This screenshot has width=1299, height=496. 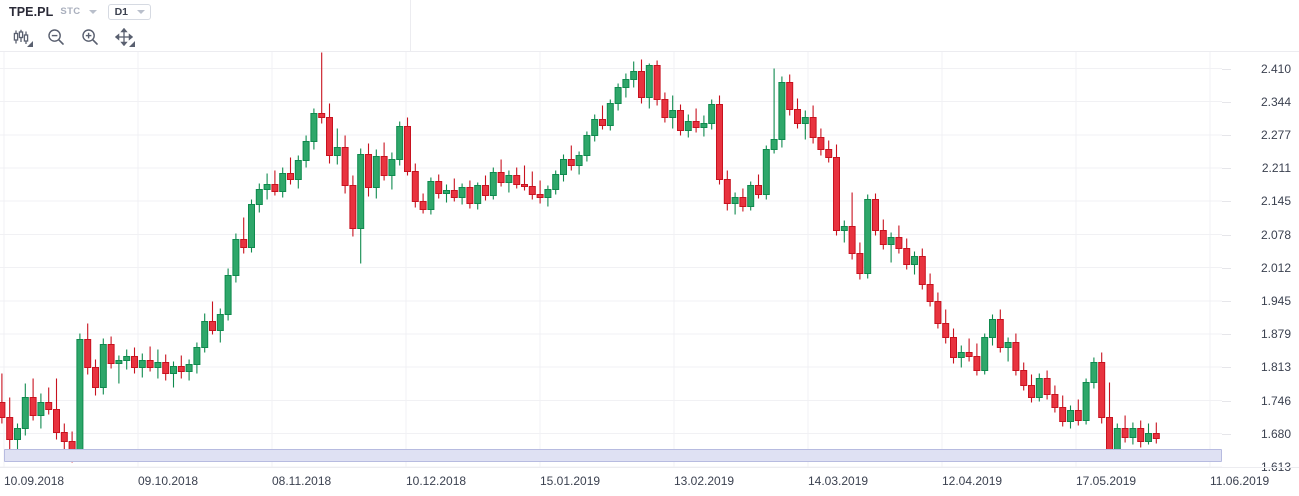 I want to click on horizontal-scrollbar, so click(x=613, y=455).